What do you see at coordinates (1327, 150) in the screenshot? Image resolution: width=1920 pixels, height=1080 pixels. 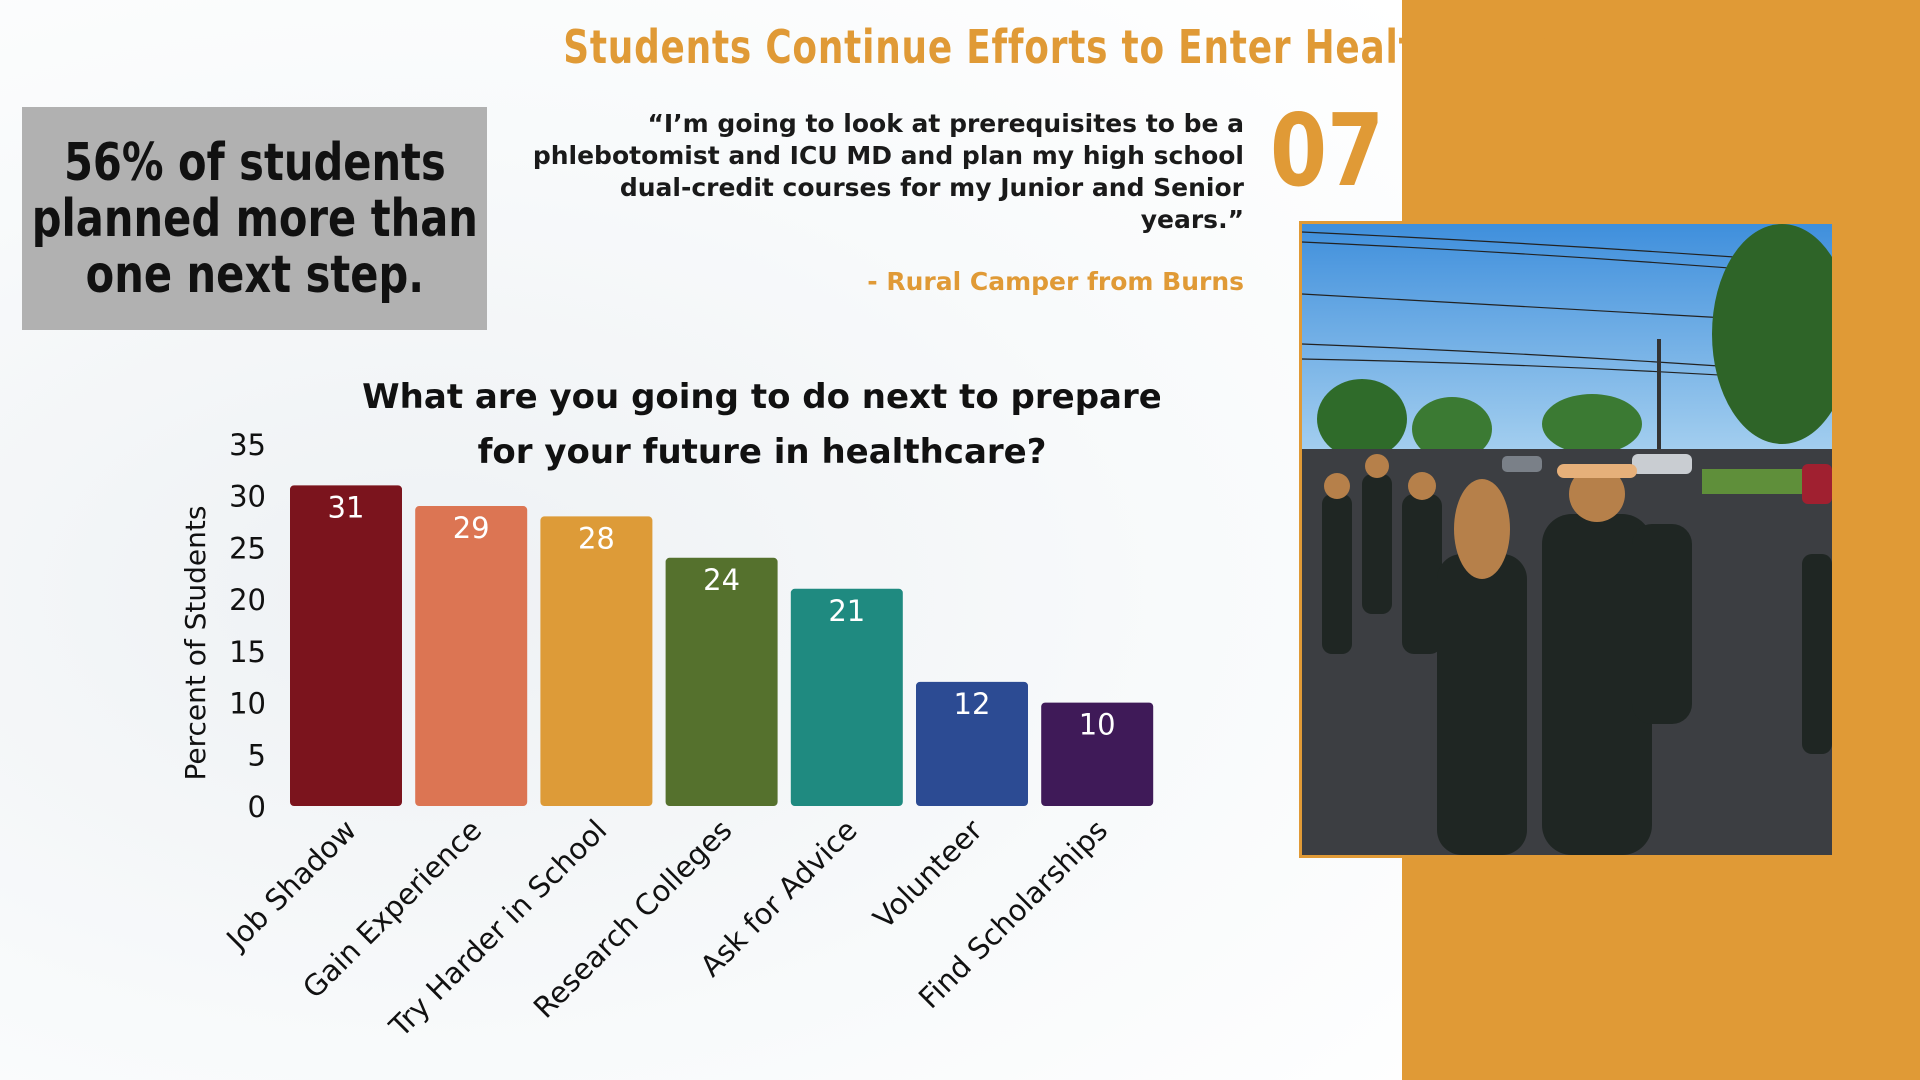 I see `page-number: 07` at bounding box center [1327, 150].